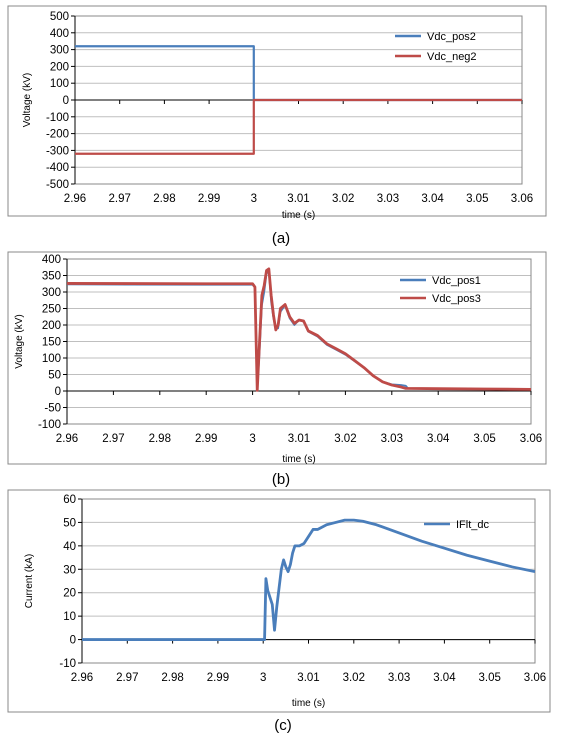 The image size is (562, 745). What do you see at coordinates (69, 547) in the screenshot?
I see `y-tick-label: 40` at bounding box center [69, 547].